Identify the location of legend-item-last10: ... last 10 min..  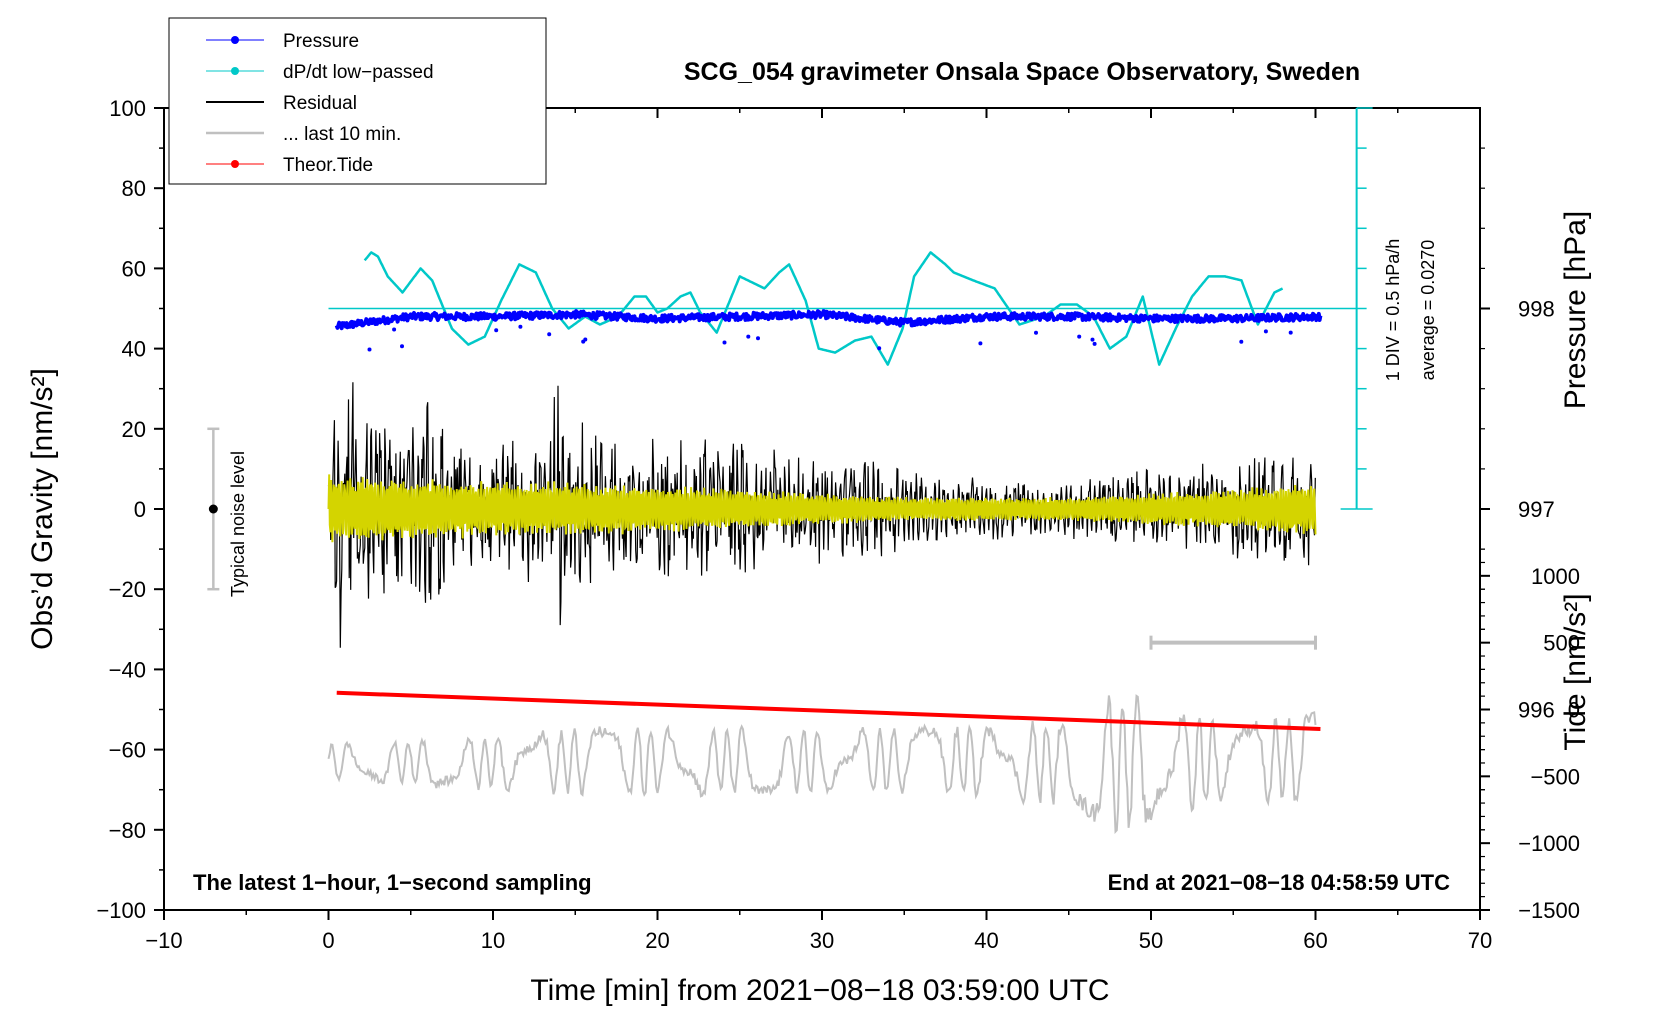
(303, 134).